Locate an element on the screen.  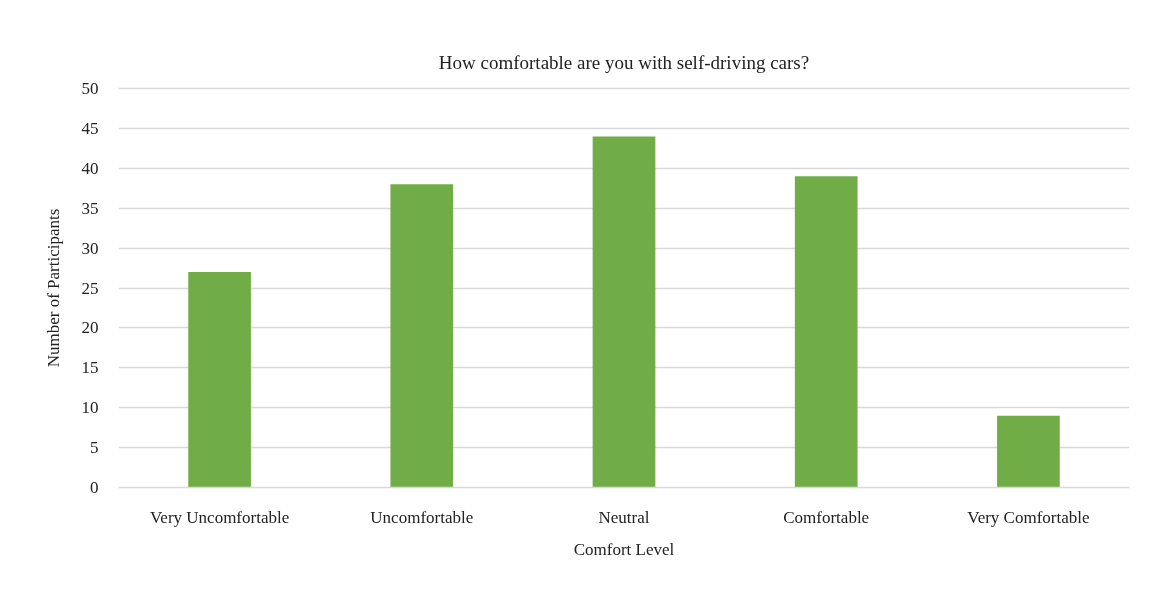
y-tick-label: 10 is located at coordinates (90, 408).